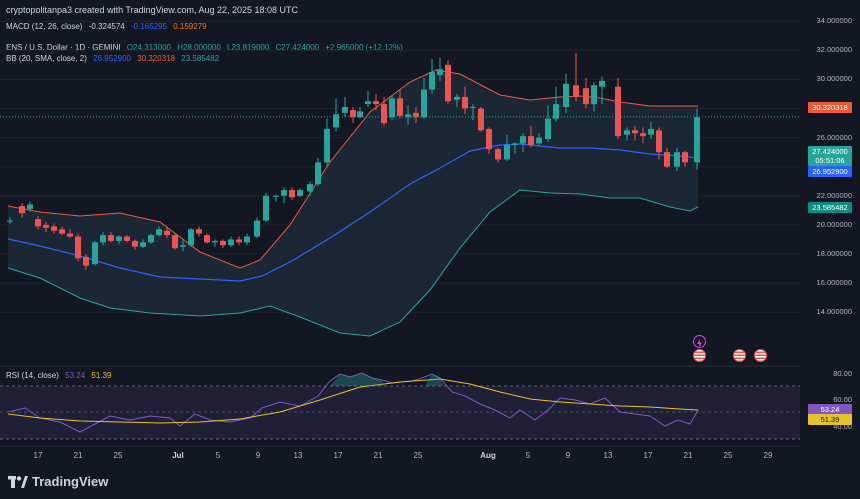 The height and width of the screenshot is (499, 860). Describe the element at coordinates (830, 107) in the screenshot. I see `upper-band-tag: 30.320318` at that location.